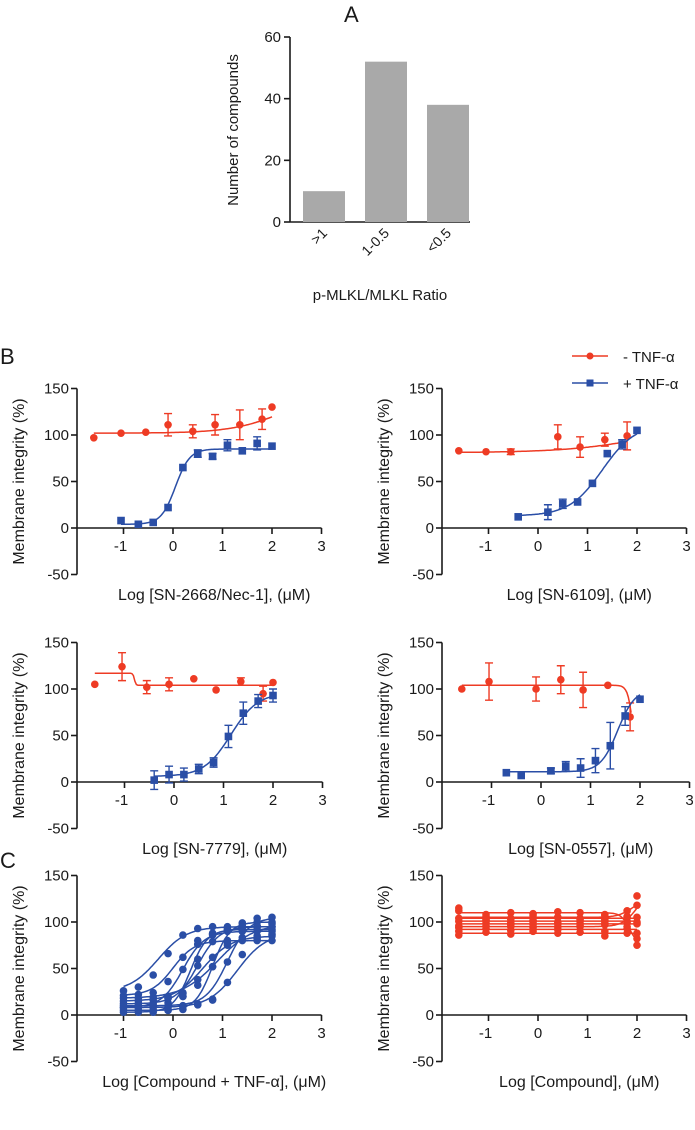 This screenshot has width=695, height=1130. What do you see at coordinates (319, 236) in the screenshot?
I see `x-tick-label: >1` at bounding box center [319, 236].